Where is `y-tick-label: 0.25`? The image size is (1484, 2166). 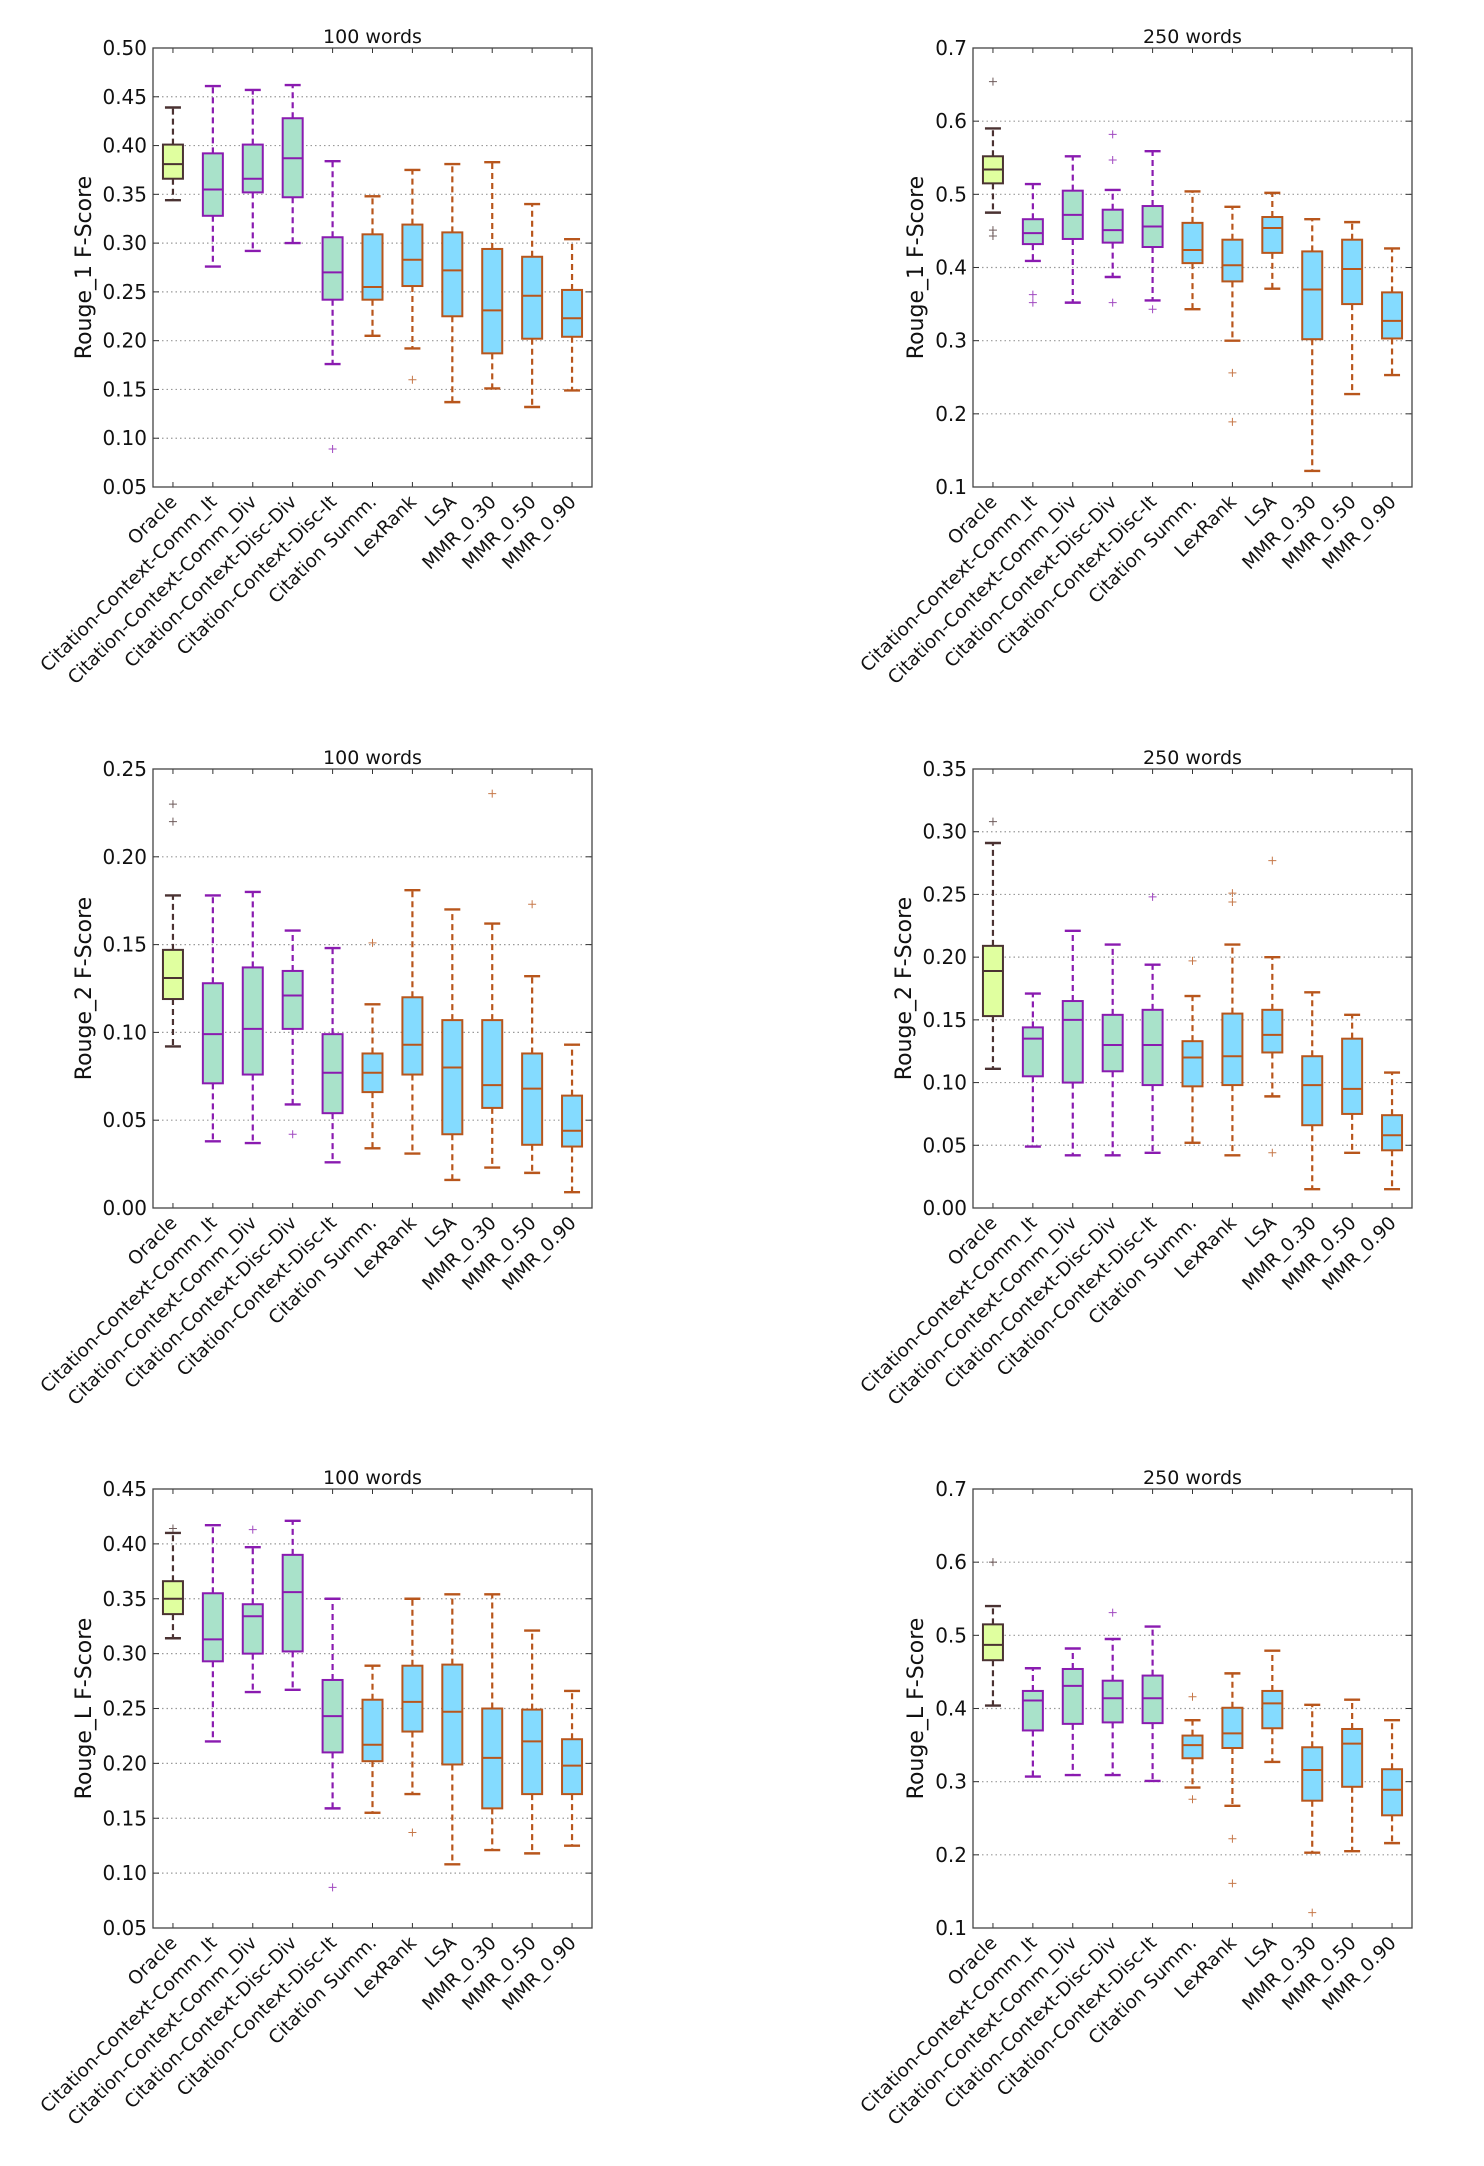 y-tick-label: 0.25 is located at coordinates (944, 894).